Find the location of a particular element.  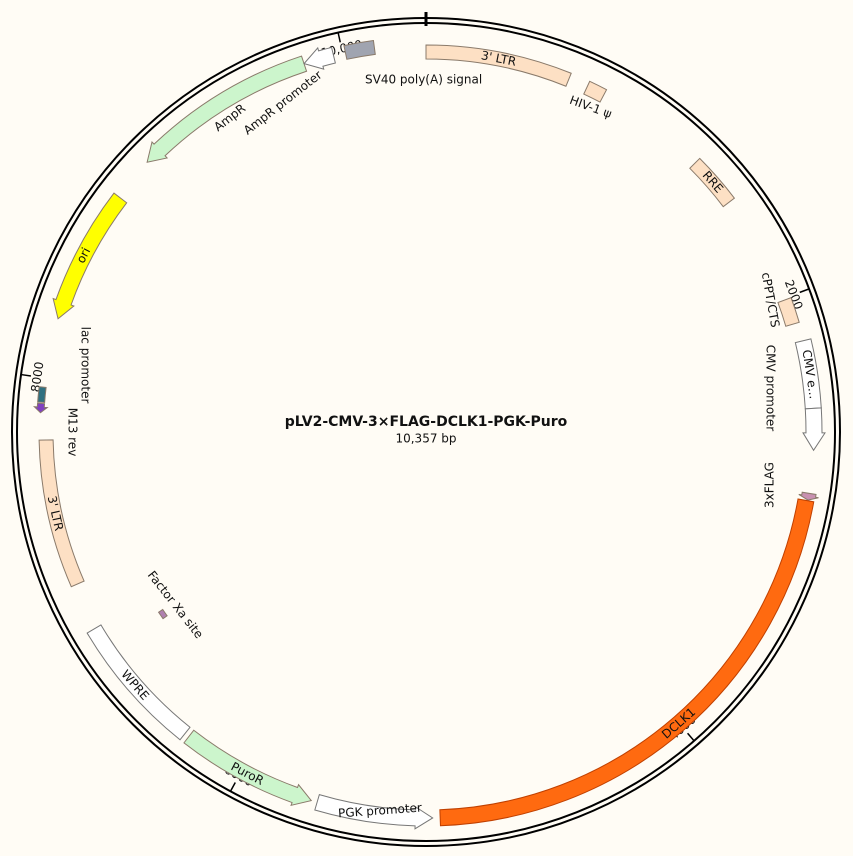

plasmid-name: pLV2-CMV-3×FLAG-DCLK1-PGK-Puro is located at coordinates (426, 422).